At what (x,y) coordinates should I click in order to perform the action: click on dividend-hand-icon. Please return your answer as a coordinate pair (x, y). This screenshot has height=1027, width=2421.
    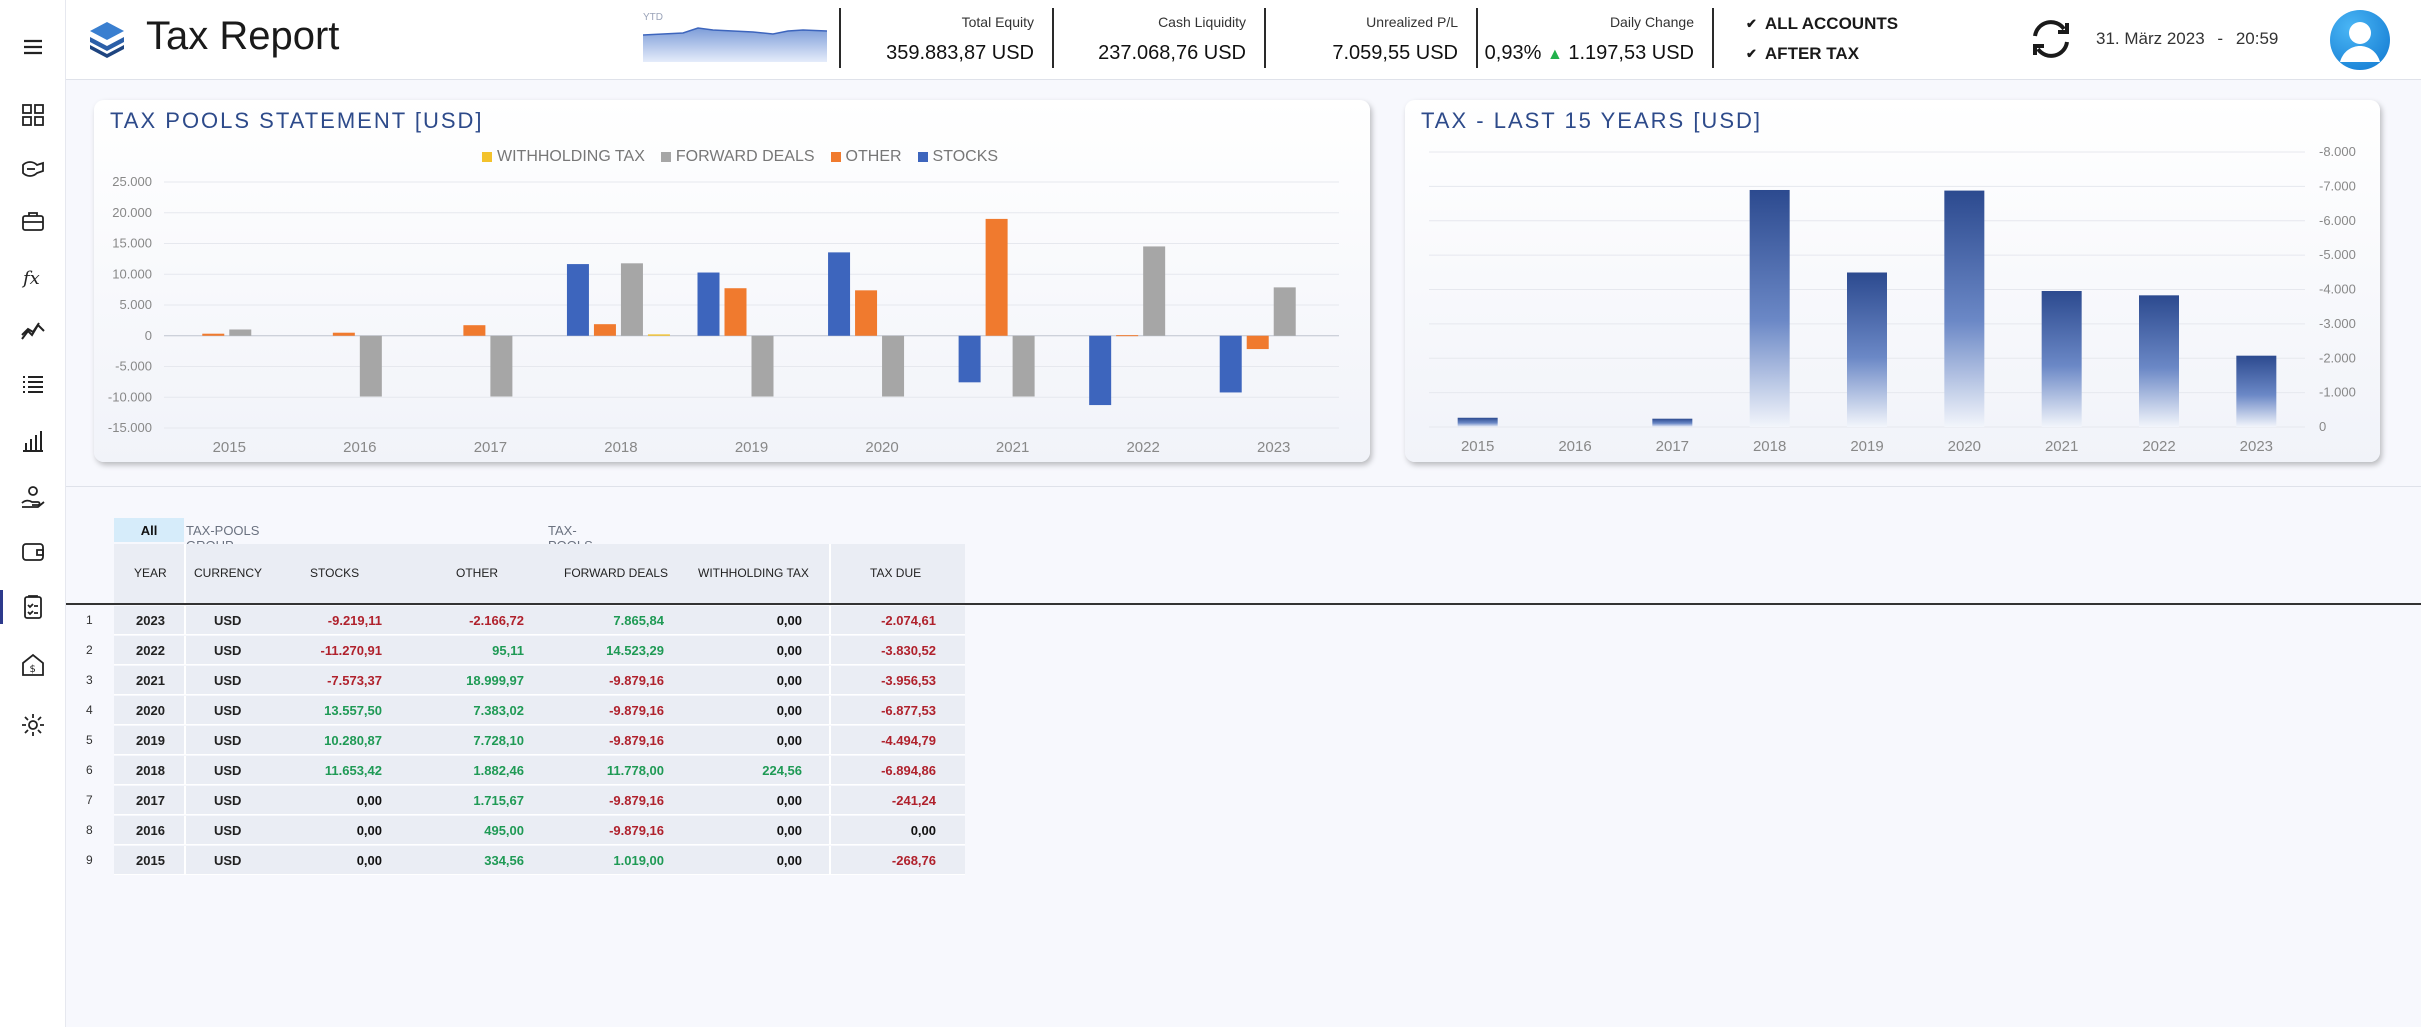
    Looking at the image, I should click on (33, 497).